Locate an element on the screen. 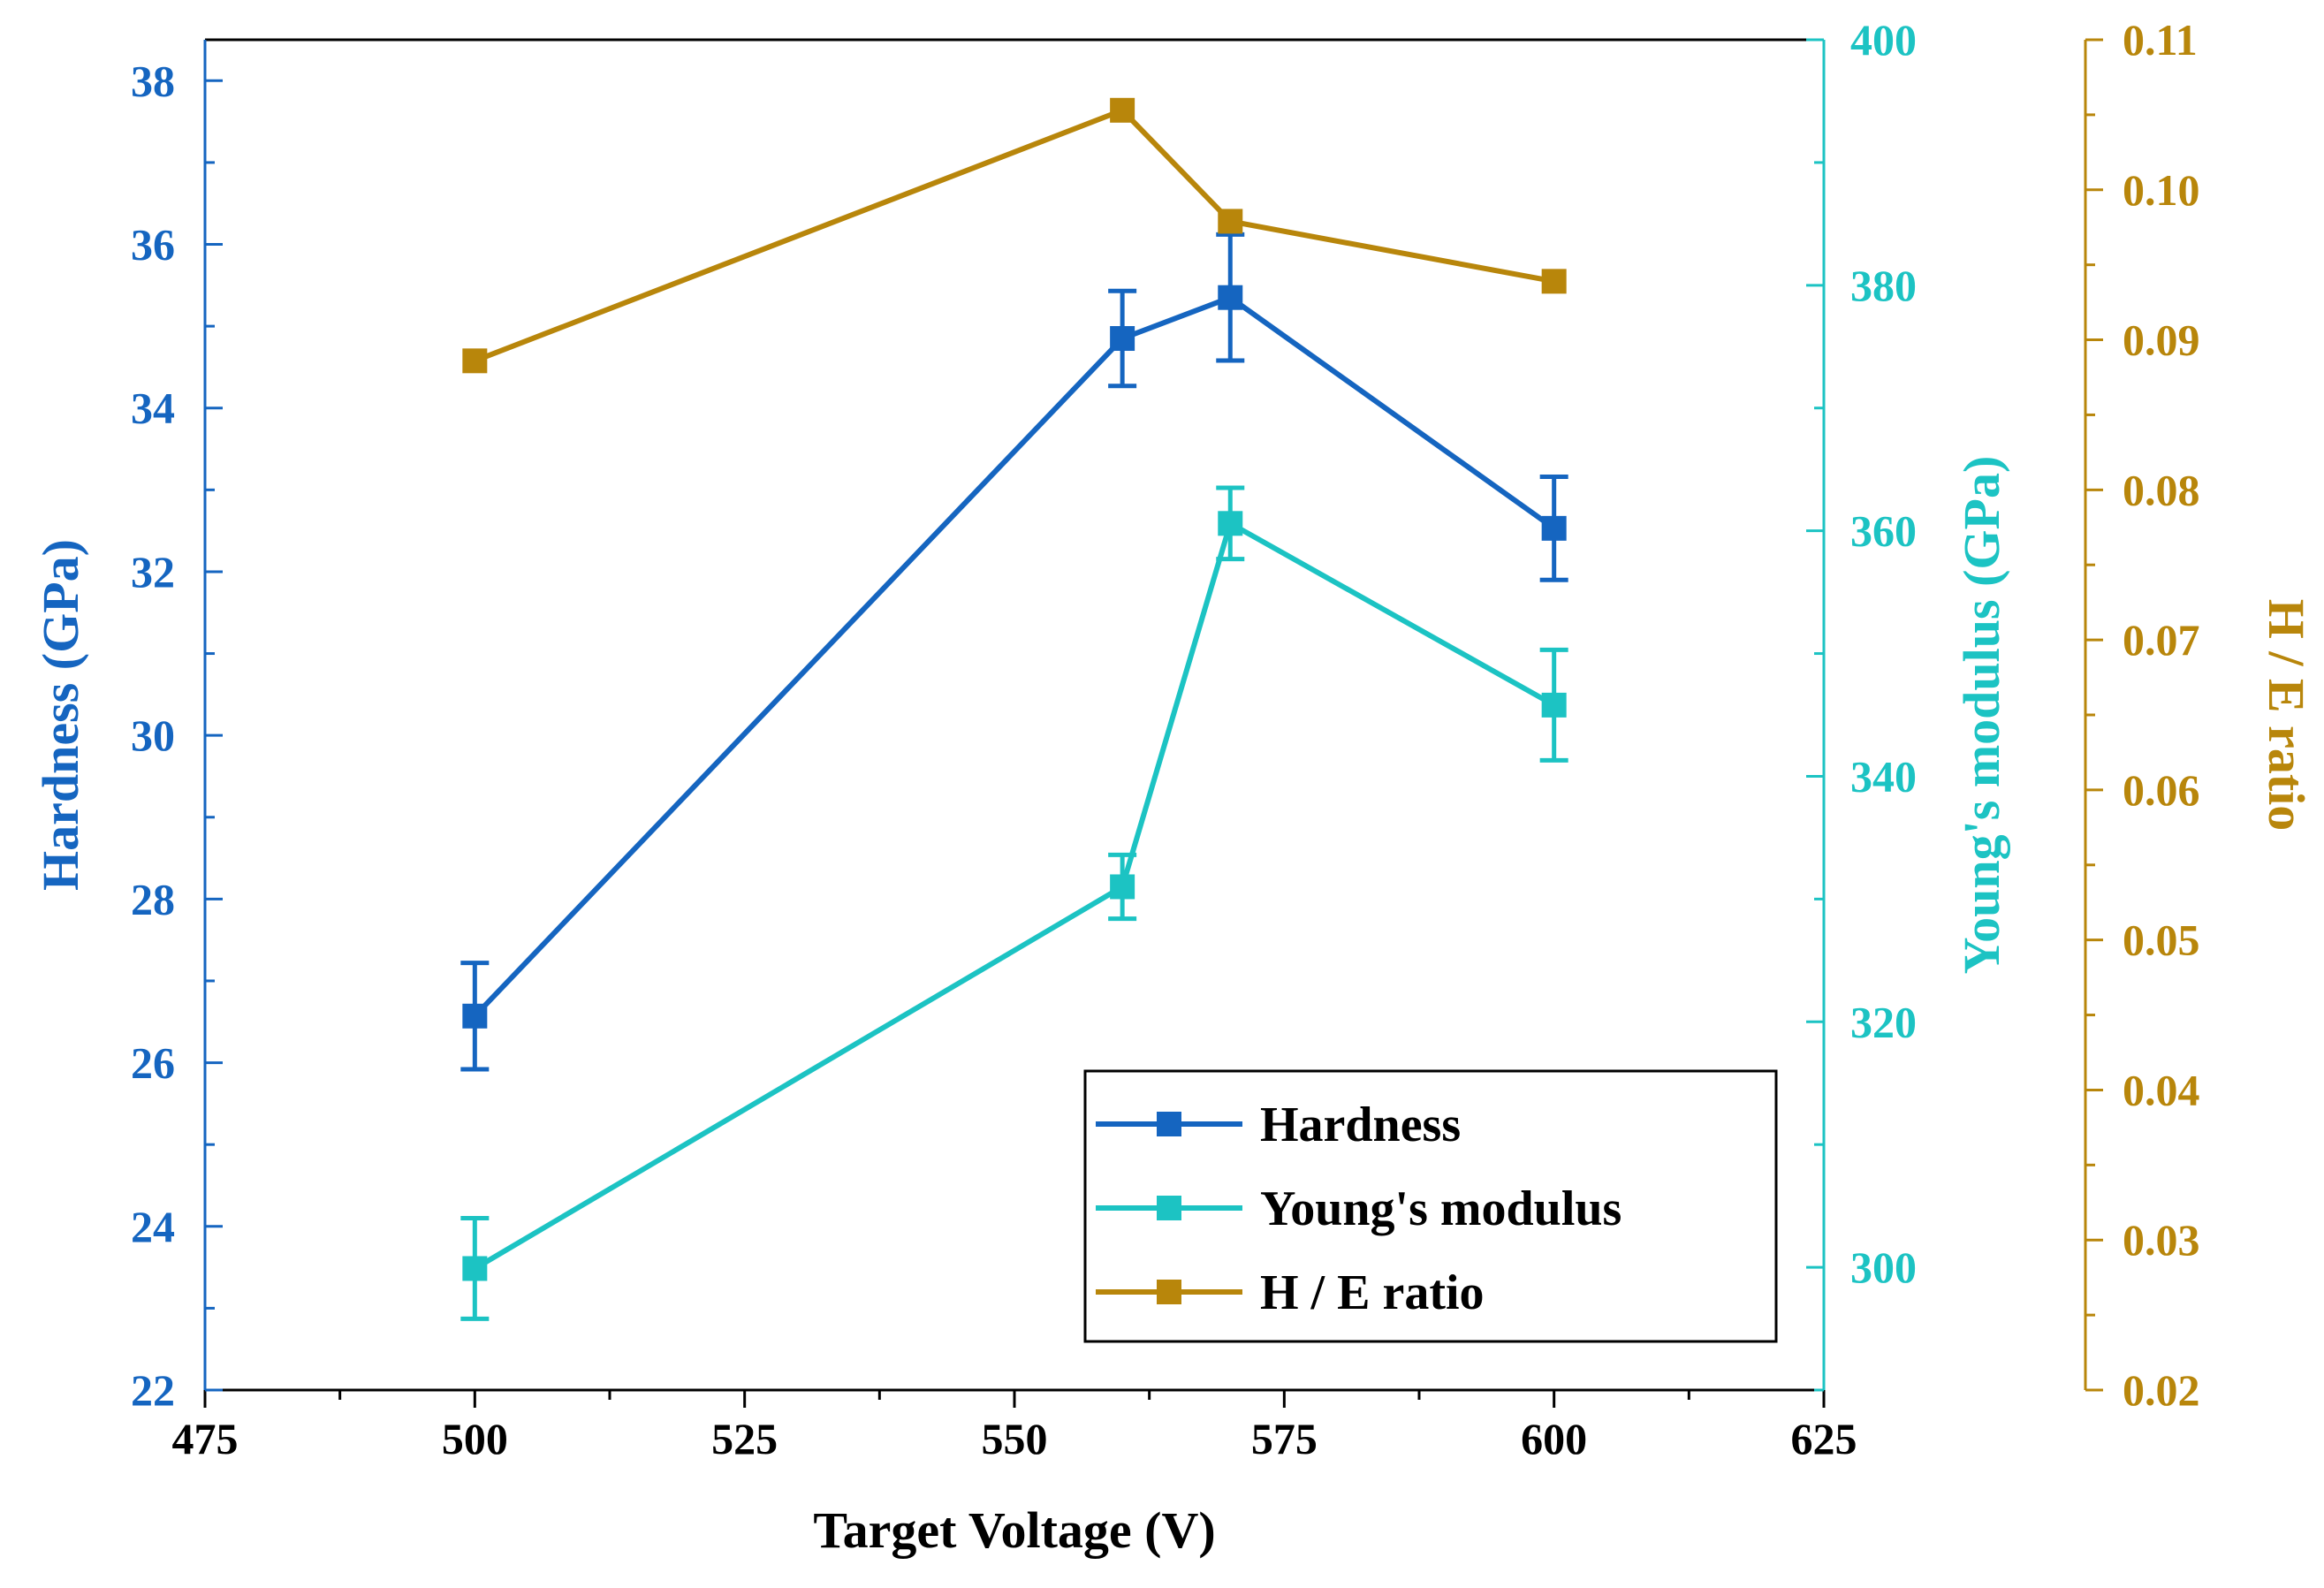 This screenshot has height=1588, width=2324. legend-entry-youngs: Young's modulus is located at coordinates (1358, 1209).